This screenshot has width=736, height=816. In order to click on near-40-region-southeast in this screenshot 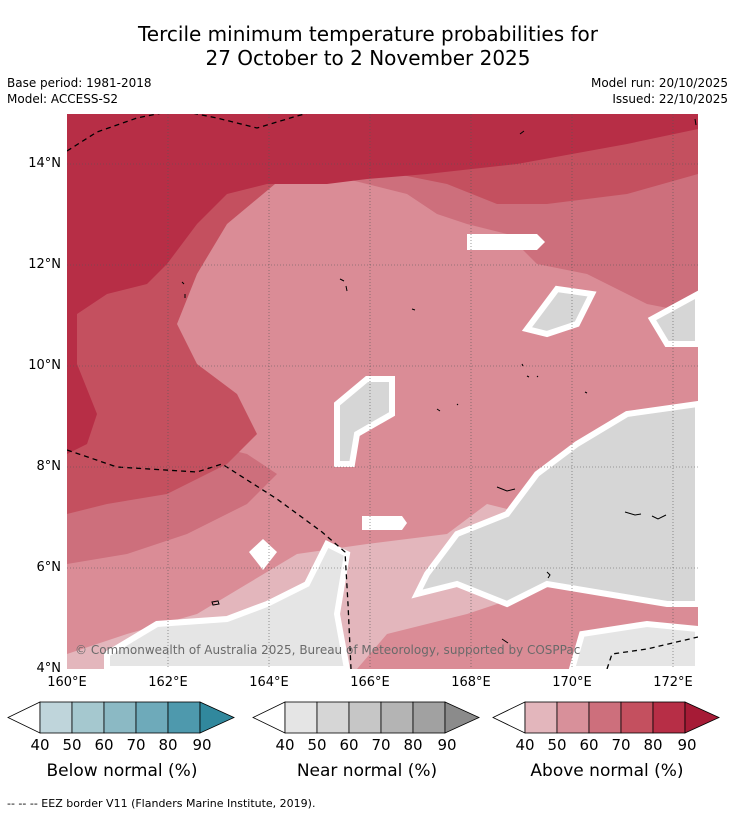, I will do `click(633, 644)`.